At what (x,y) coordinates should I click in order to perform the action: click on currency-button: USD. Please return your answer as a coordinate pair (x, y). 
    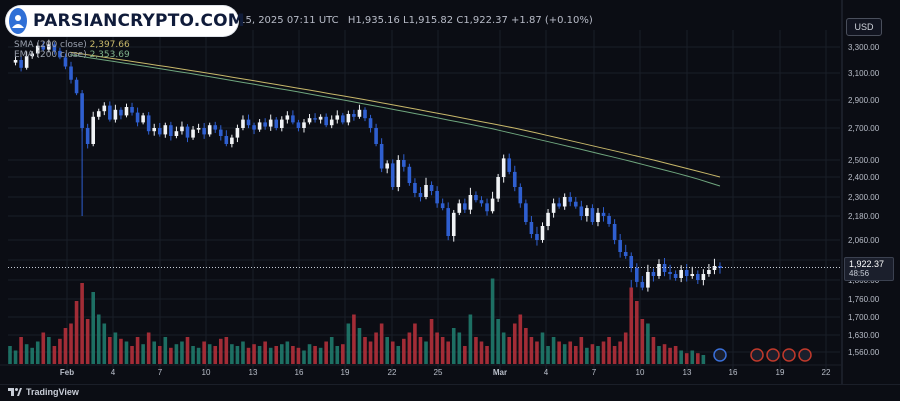
    Looking at the image, I should click on (864, 27).